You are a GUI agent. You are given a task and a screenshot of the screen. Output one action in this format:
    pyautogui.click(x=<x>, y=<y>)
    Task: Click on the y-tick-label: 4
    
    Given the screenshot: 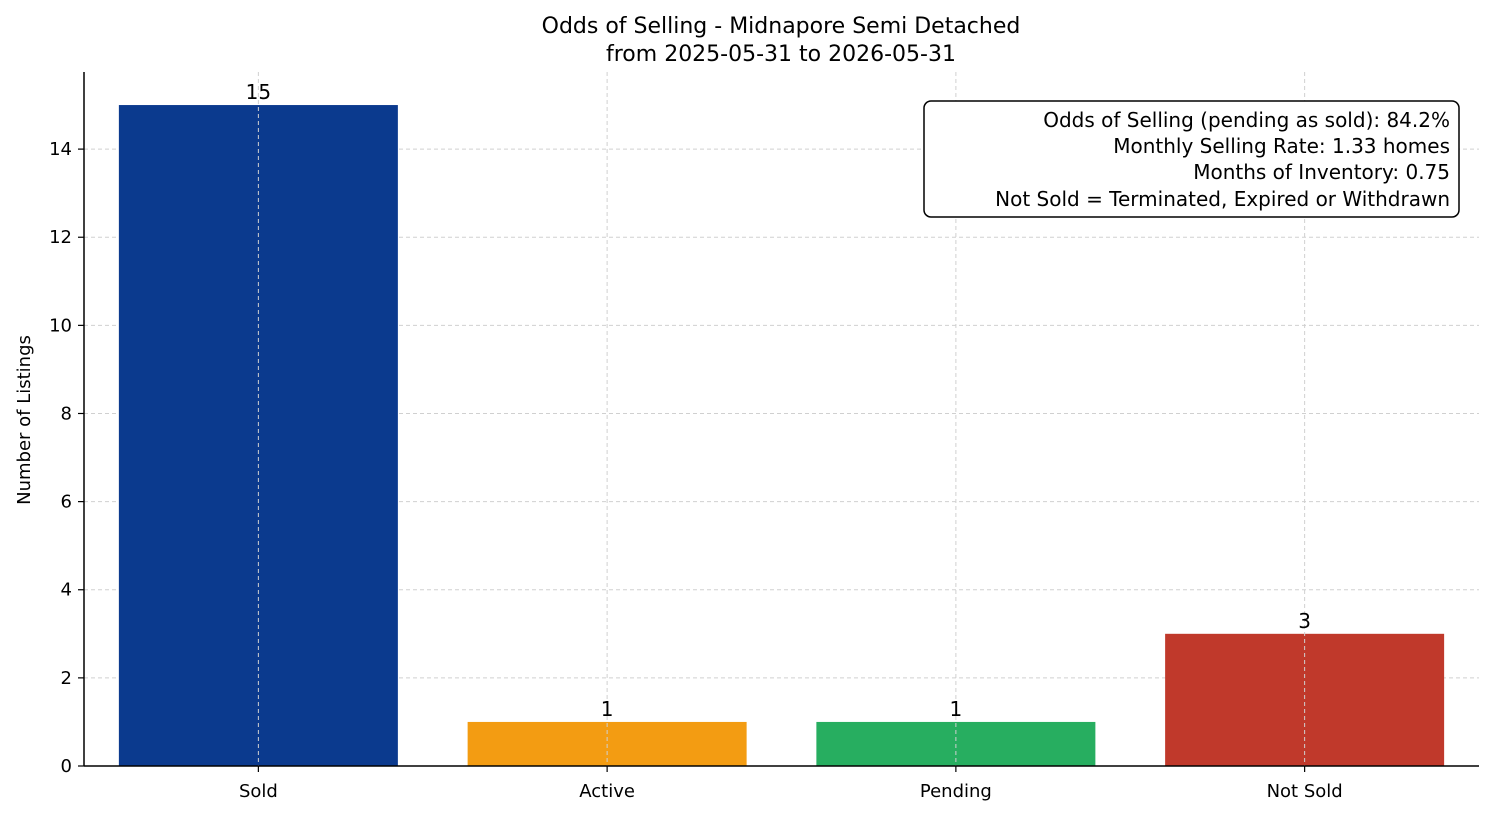 What is the action you would take?
    pyautogui.click(x=66, y=590)
    